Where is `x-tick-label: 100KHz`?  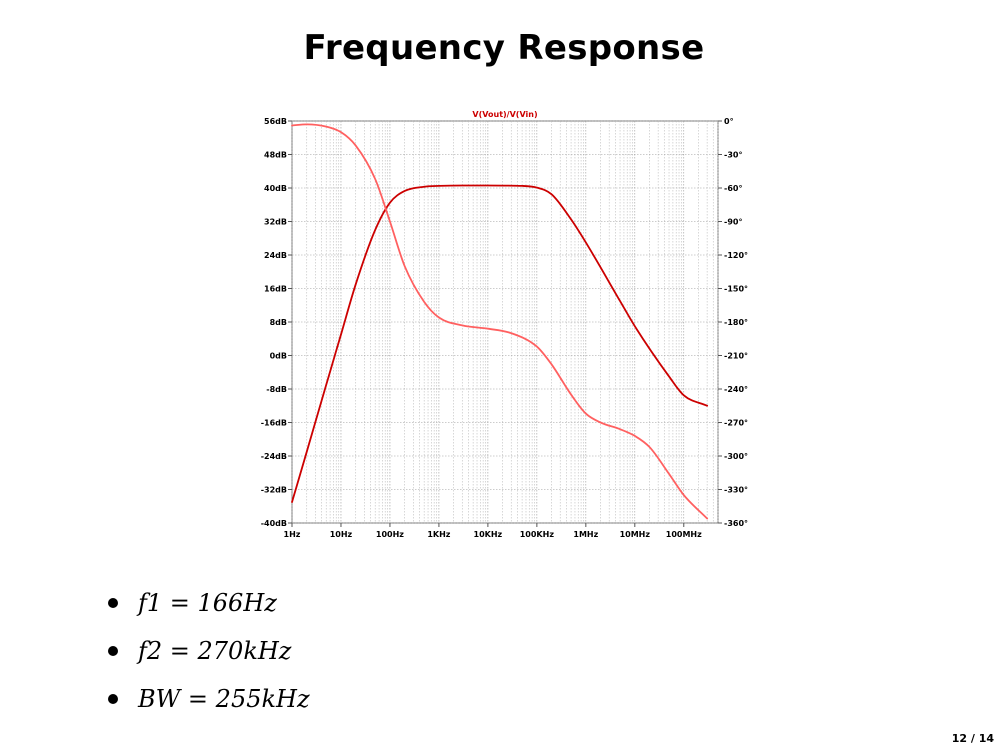 x-tick-label: 100KHz is located at coordinates (537, 534).